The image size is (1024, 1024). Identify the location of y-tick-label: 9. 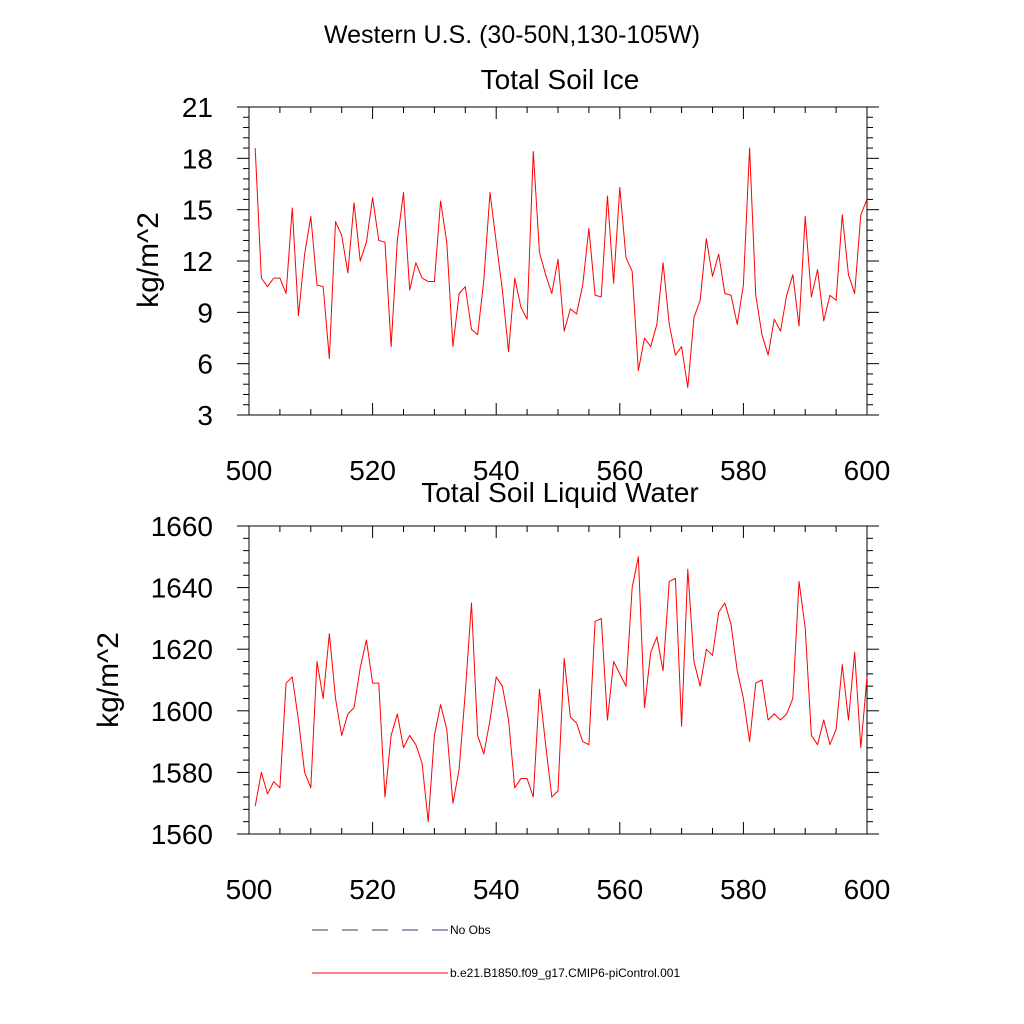
(205, 312).